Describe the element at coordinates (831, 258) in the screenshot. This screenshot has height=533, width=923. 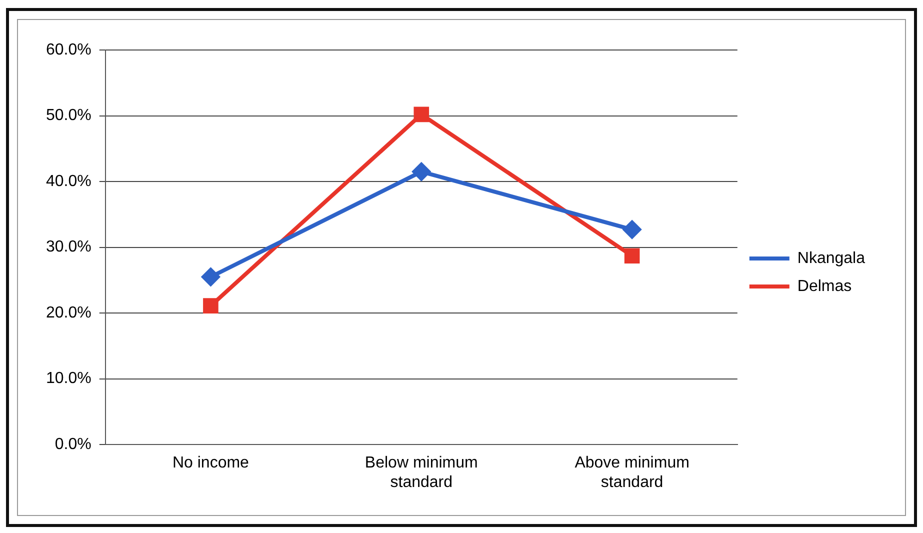
I see `legend-label: Nkangala` at that location.